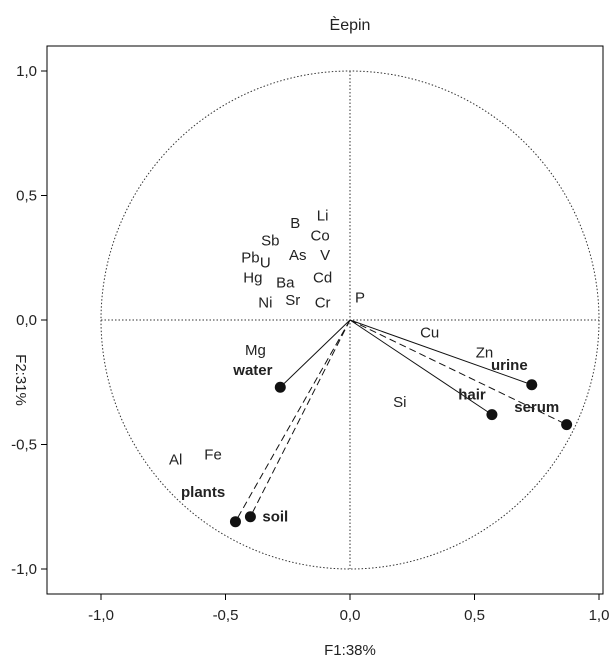 This screenshot has width=614, height=662. What do you see at coordinates (270, 240) in the screenshot?
I see `variable-label-Sb: Sb` at bounding box center [270, 240].